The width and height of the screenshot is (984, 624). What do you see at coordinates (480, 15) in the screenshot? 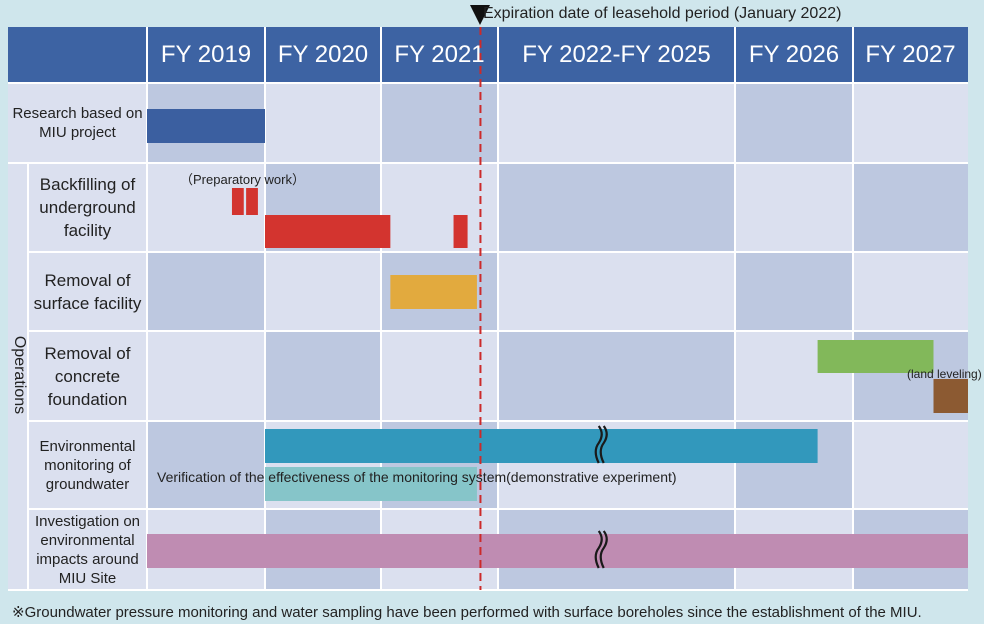
I see `marker-triangle-icon` at bounding box center [480, 15].